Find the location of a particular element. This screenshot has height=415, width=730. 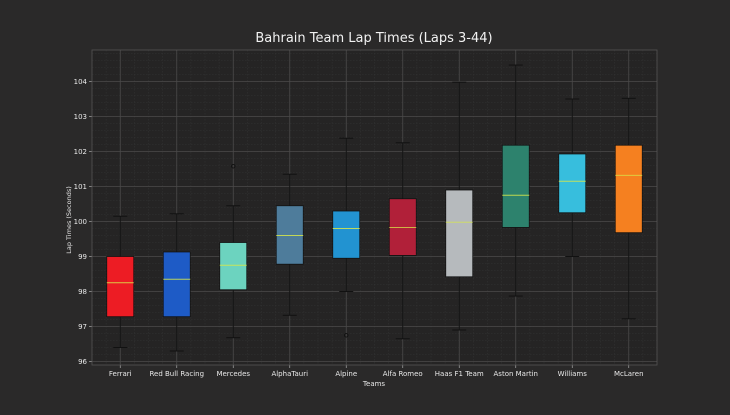

y-tick-label: 100 is located at coordinates (80, 222).